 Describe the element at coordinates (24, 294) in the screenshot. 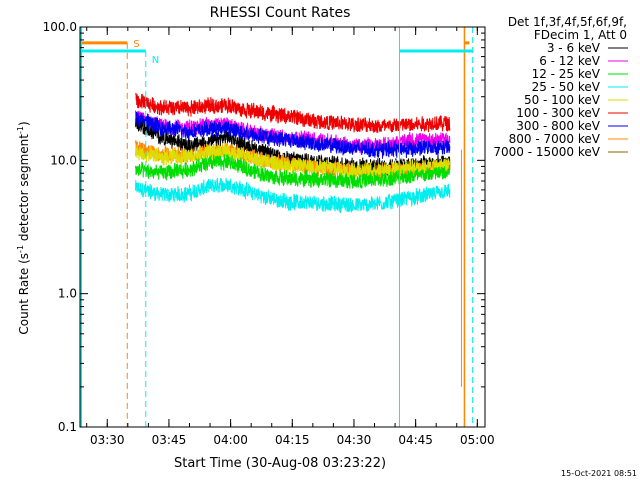

I see `y-axis-label-part1: Count Rate (s` at that location.